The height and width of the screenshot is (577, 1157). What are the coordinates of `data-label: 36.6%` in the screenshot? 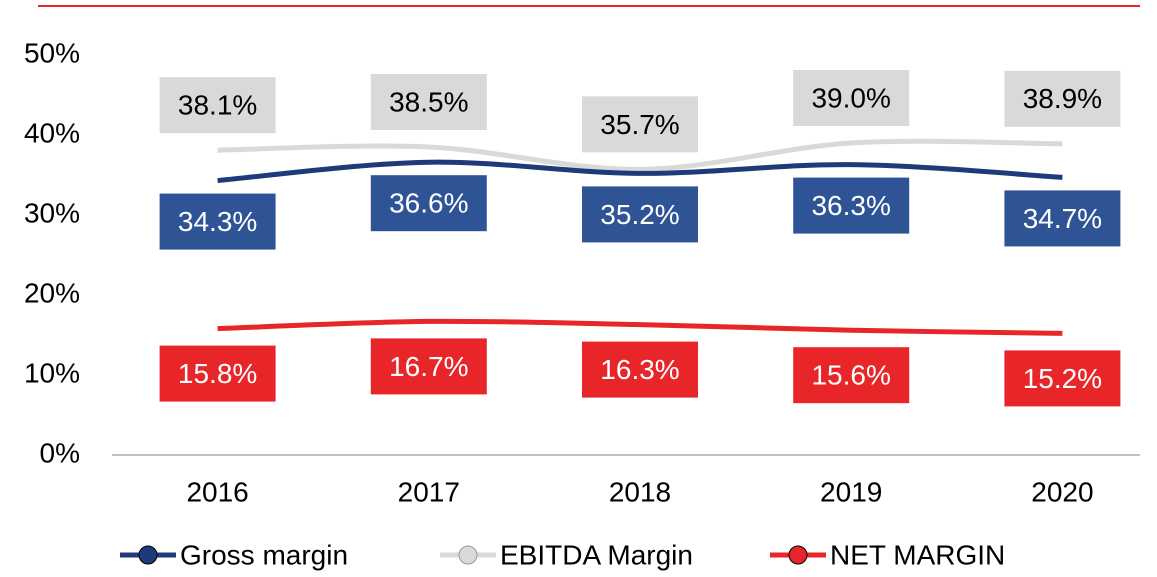 It's located at (428, 203).